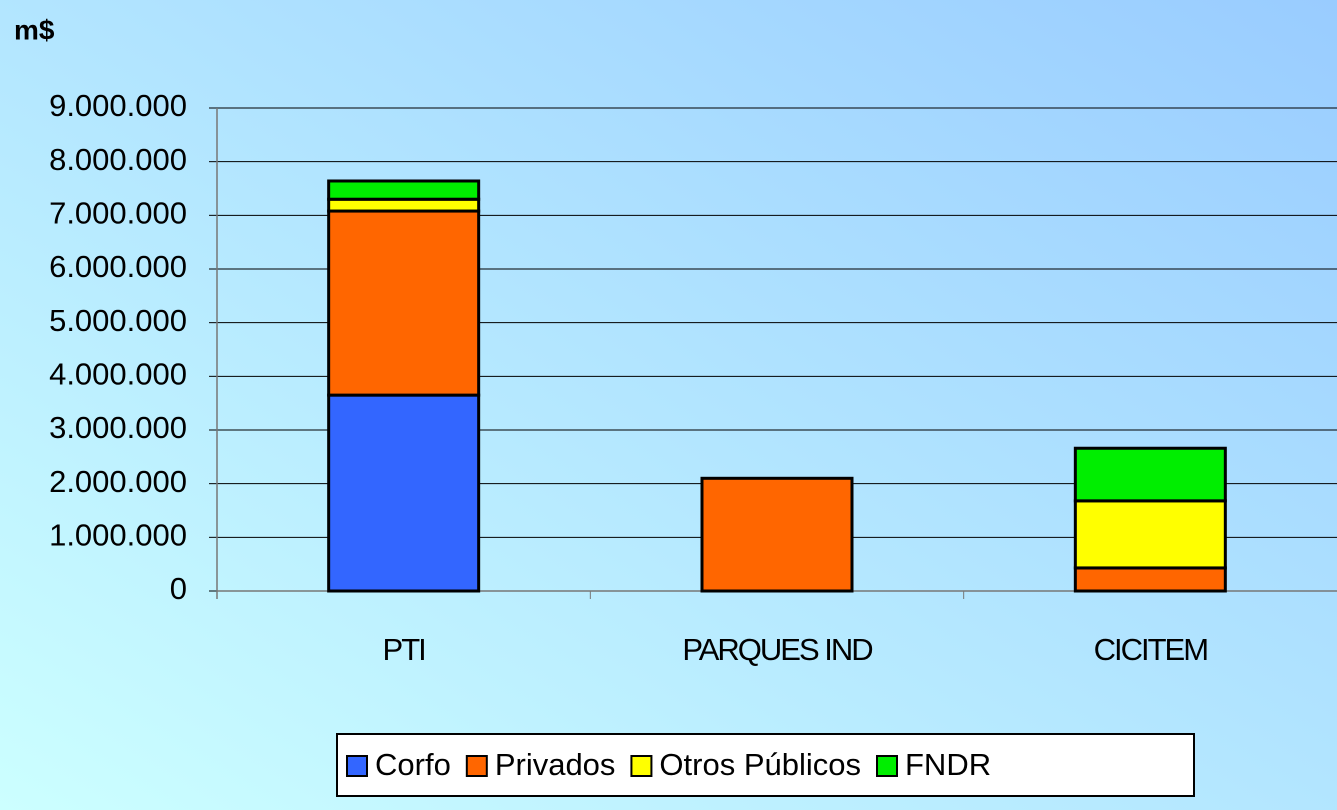  What do you see at coordinates (413, 764) in the screenshot?
I see `legend-label: Corfo` at bounding box center [413, 764].